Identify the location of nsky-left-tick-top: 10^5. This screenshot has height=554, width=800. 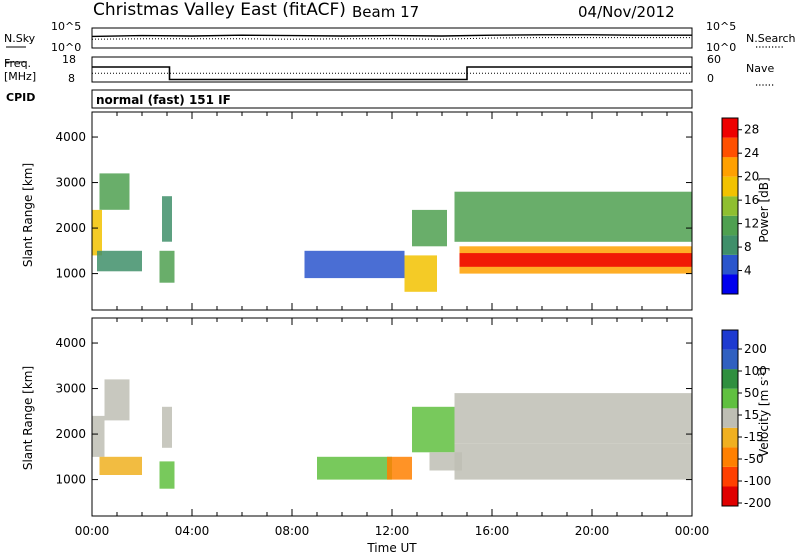
(66, 26).